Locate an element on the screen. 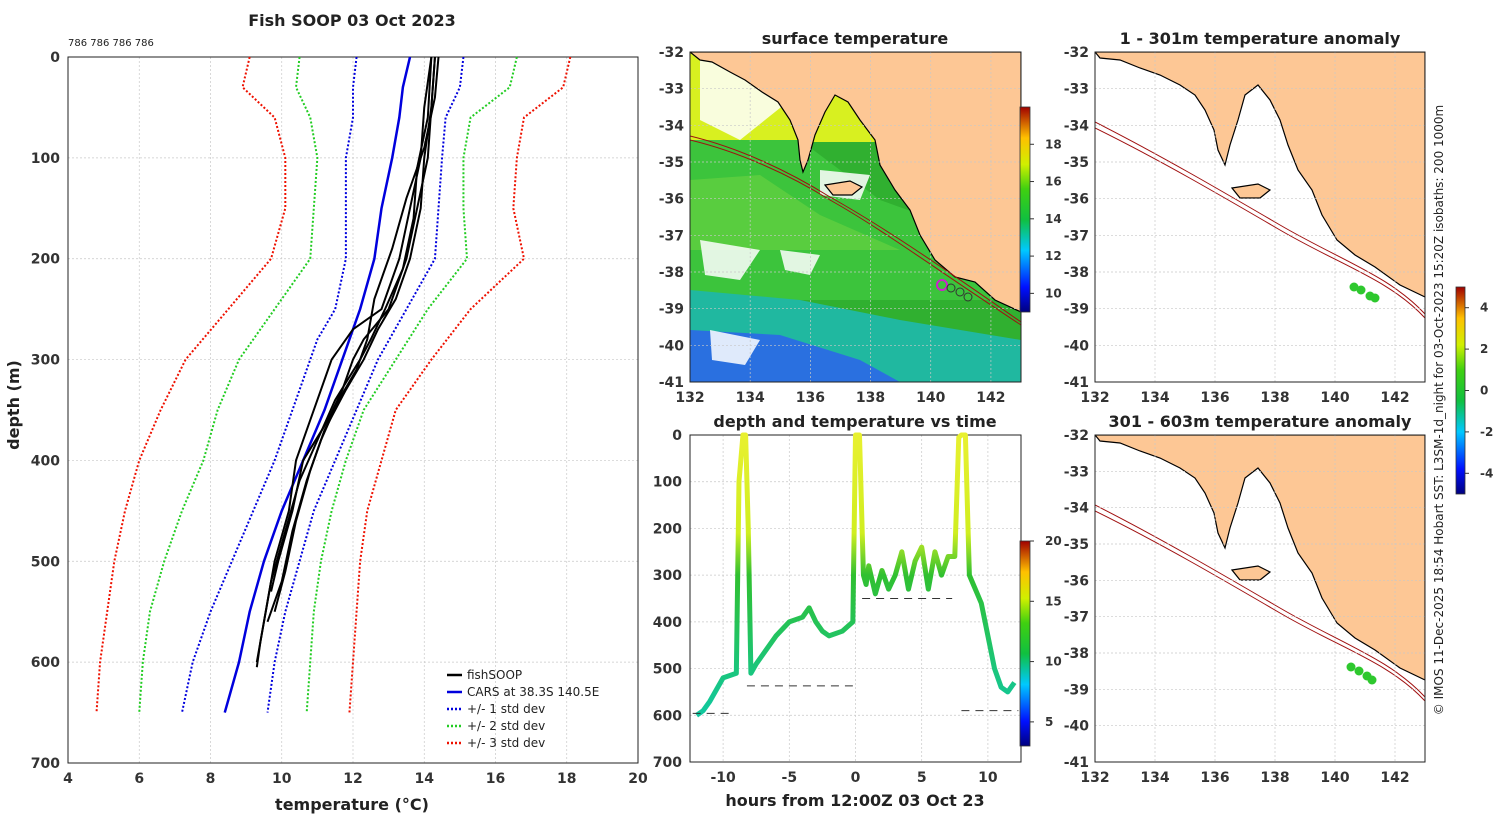 The image size is (1500, 820). surface-cb-label: 14 is located at coordinates (1053, 219).